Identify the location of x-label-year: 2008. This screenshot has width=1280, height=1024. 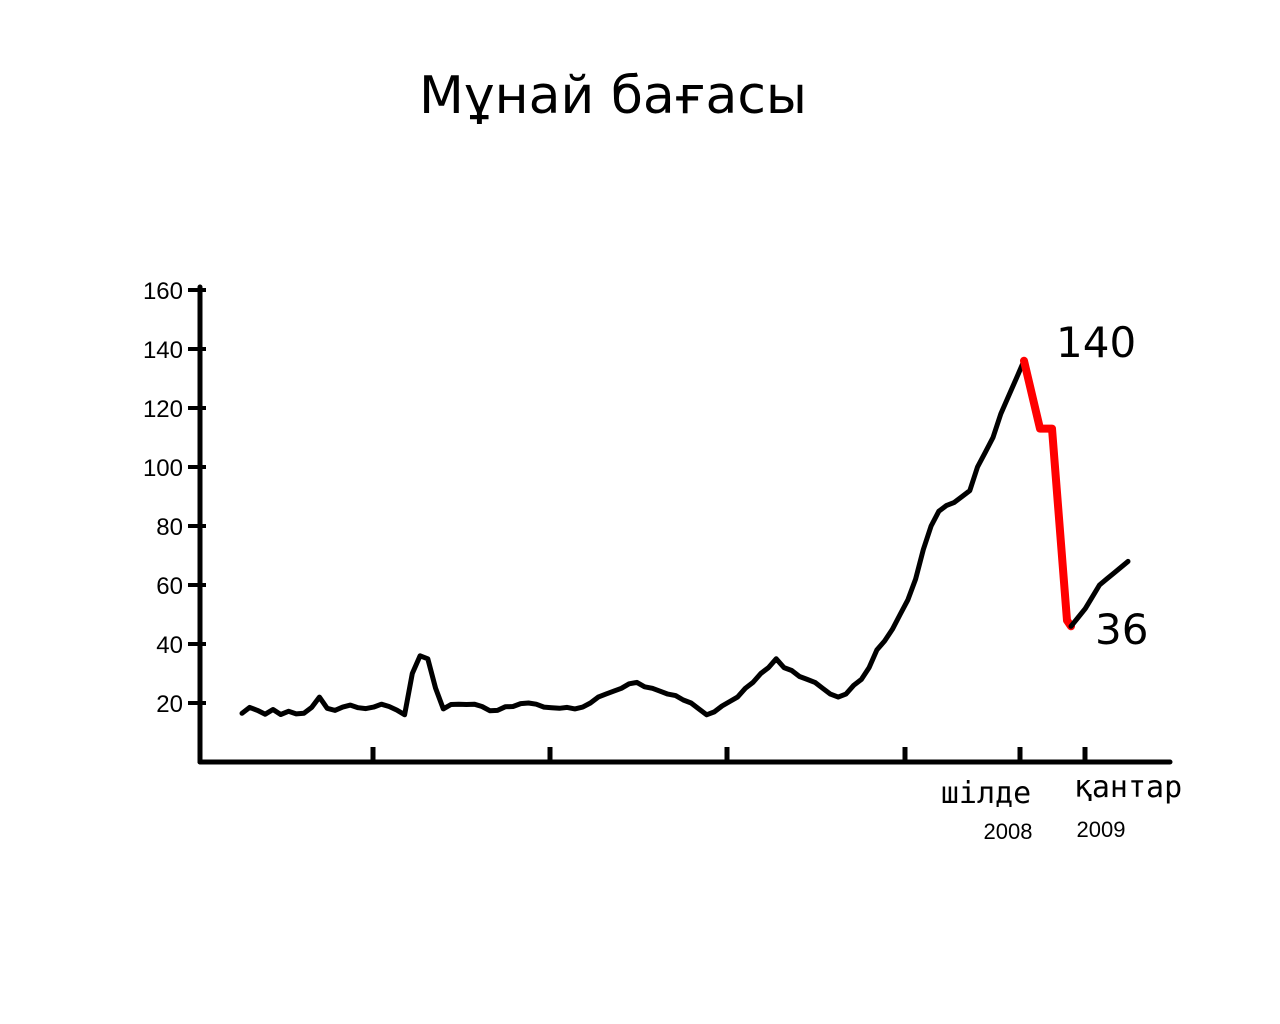
(1008, 831).